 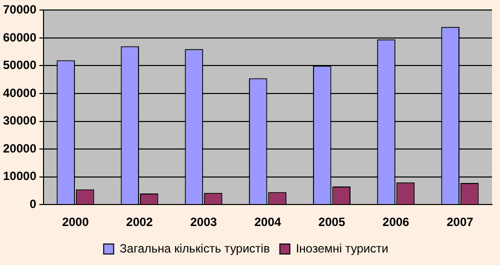 I want to click on x-tick-label: 2002, so click(x=140, y=222).